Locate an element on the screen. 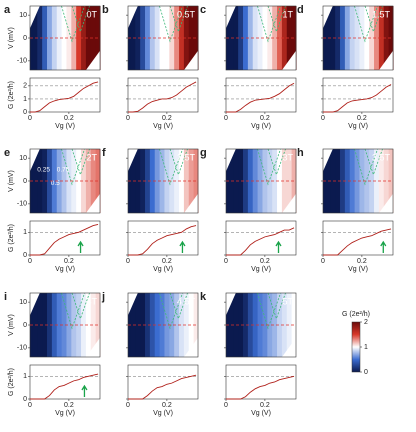  field-label: 0T is located at coordinates (91, 14).